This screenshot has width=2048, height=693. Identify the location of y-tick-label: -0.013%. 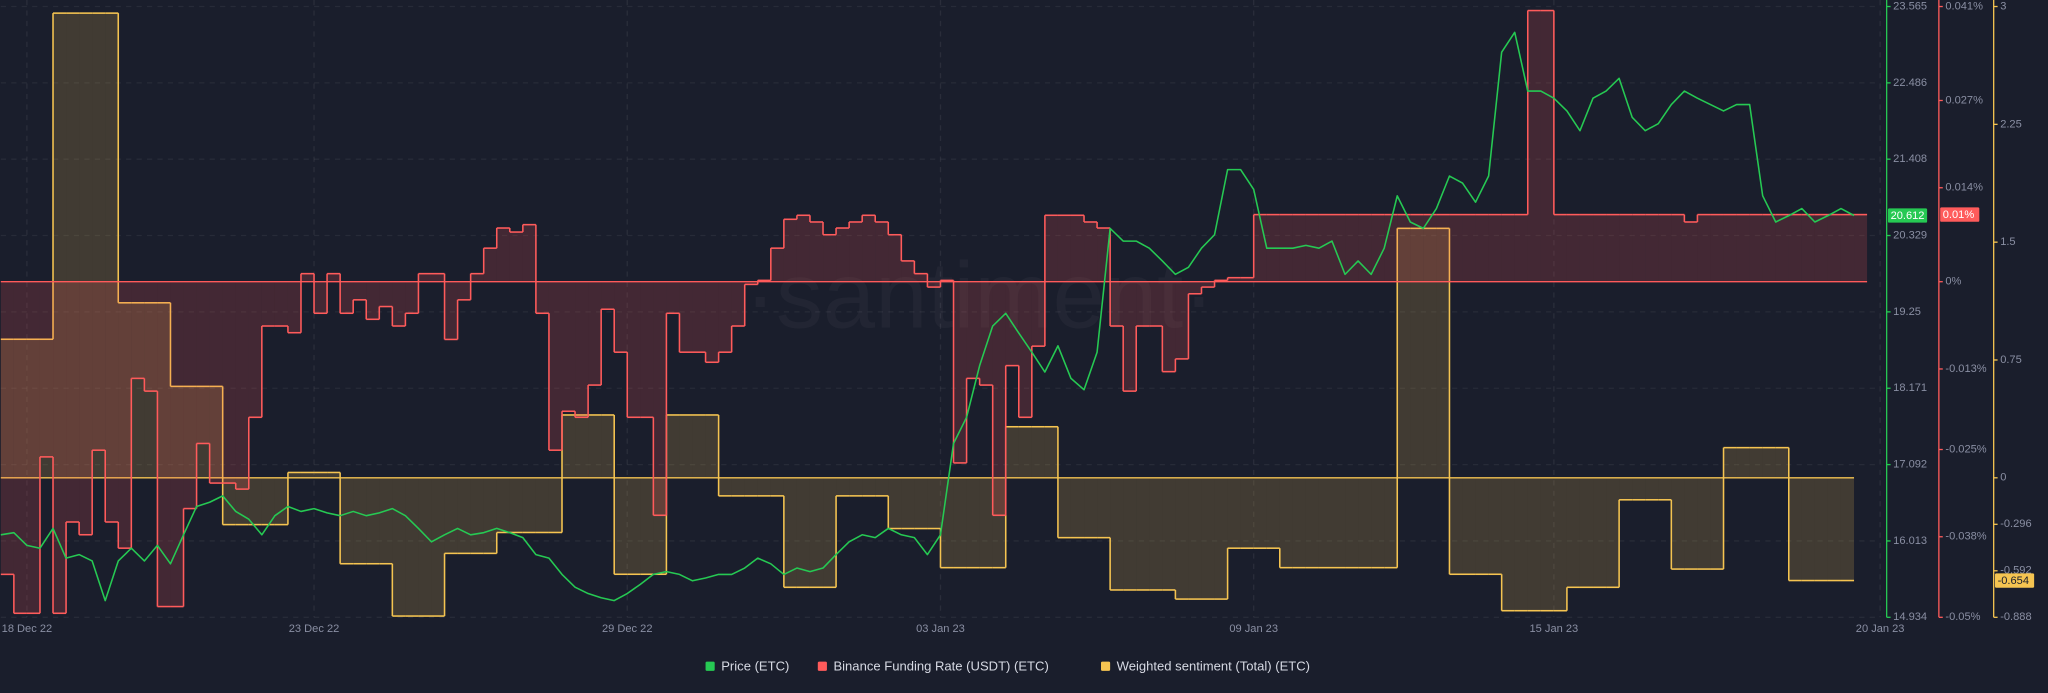
(1965, 369).